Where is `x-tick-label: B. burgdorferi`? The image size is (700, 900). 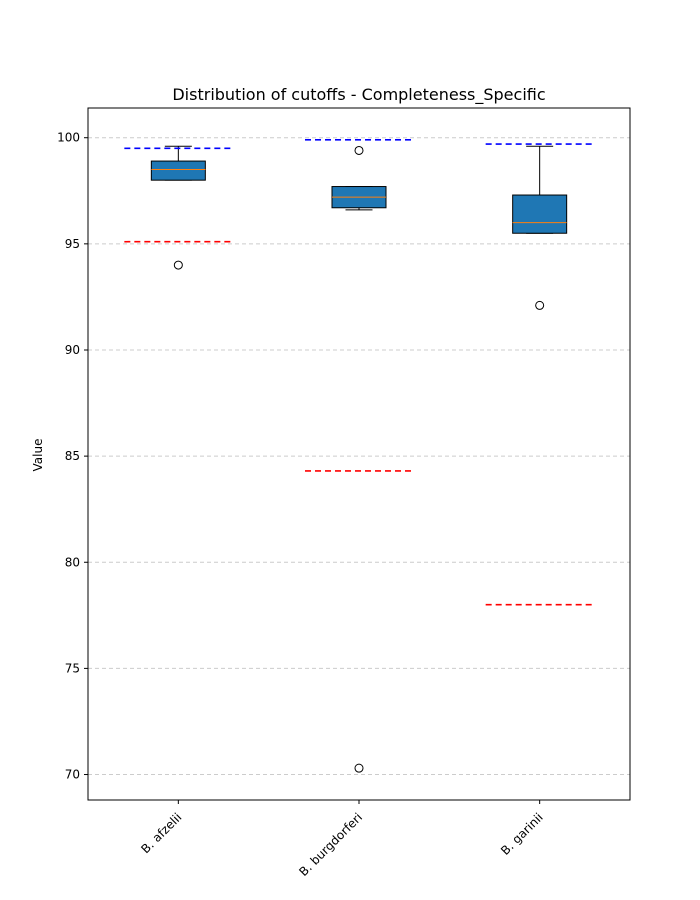
x-tick-label: B. burgdorferi is located at coordinates (330, 844).